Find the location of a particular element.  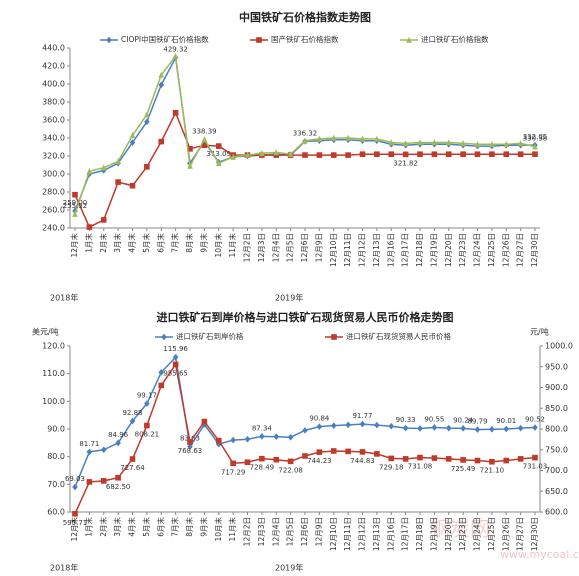

y2-tick-label: 850.0 is located at coordinates (556, 408).